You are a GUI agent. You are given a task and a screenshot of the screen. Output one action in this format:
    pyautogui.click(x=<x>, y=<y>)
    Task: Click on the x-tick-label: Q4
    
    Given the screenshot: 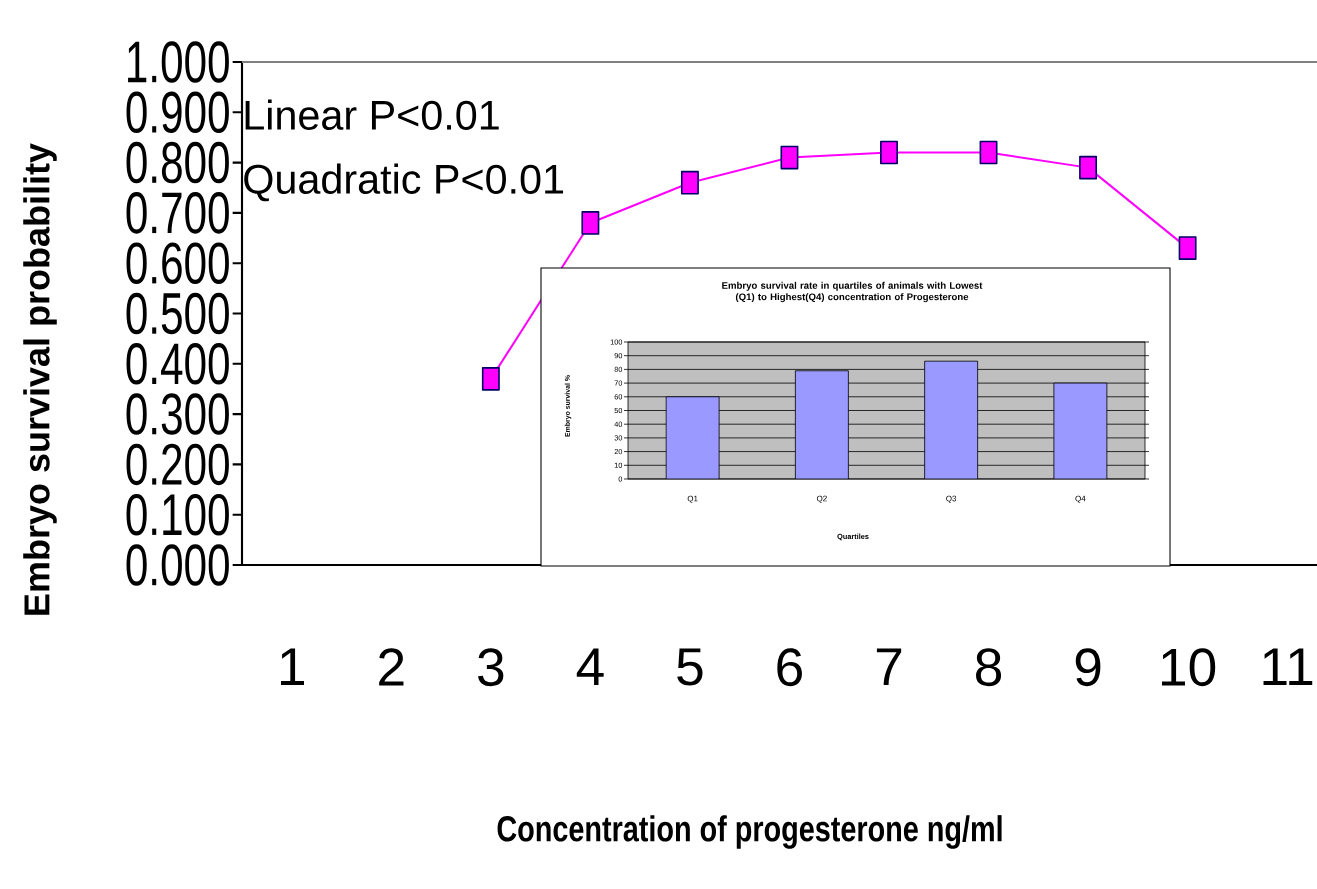 What is the action you would take?
    pyautogui.click(x=1080, y=499)
    